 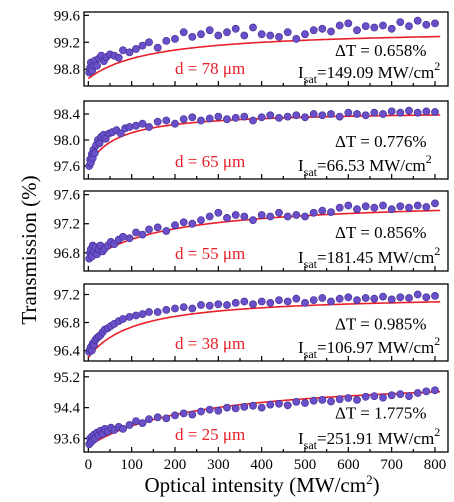 What do you see at coordinates (381, 141) in the screenshot?
I see `delta-t-label: ΔT = 0.776%` at bounding box center [381, 141].